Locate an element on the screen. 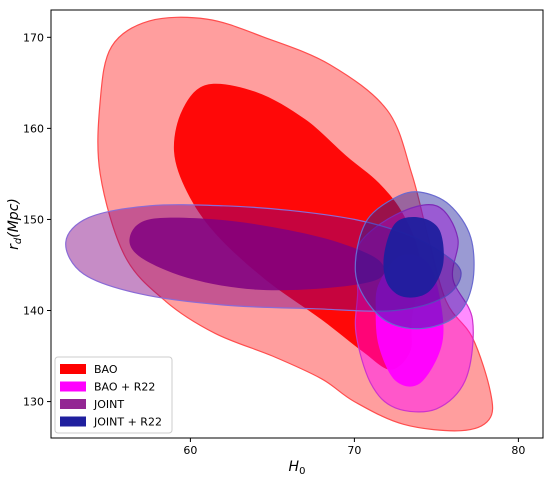 This screenshot has height=483, width=550. y-tick-label: 150 is located at coordinates (33, 219).